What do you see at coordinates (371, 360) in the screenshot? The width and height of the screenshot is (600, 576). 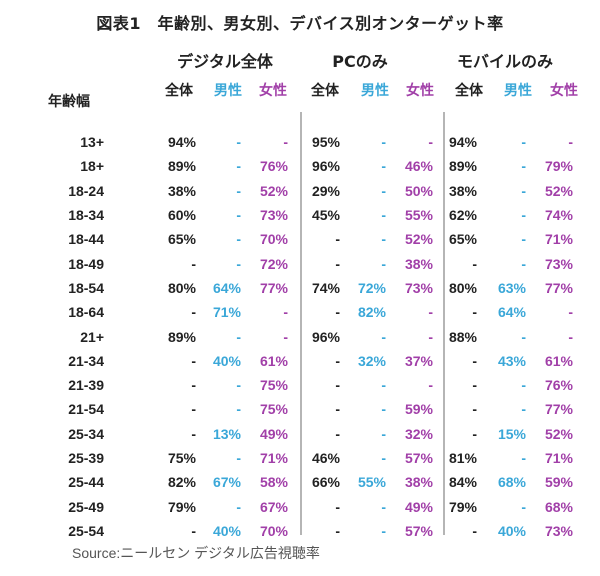 I see `value-cell-pc-male: 32%` at bounding box center [371, 360].